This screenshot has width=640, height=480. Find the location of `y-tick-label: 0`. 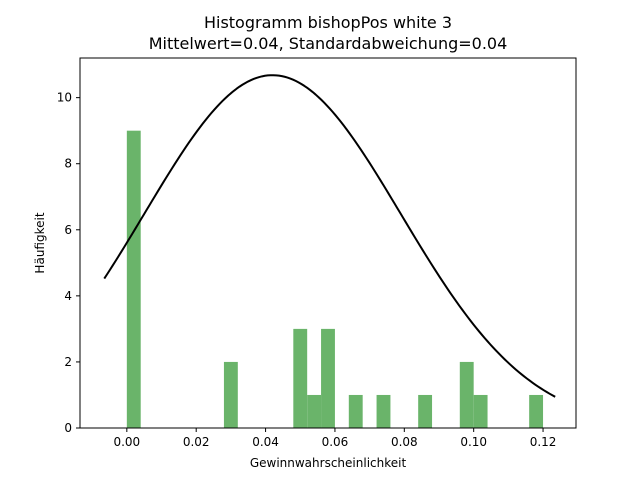

y-tick-label: 0 is located at coordinates (68, 428).